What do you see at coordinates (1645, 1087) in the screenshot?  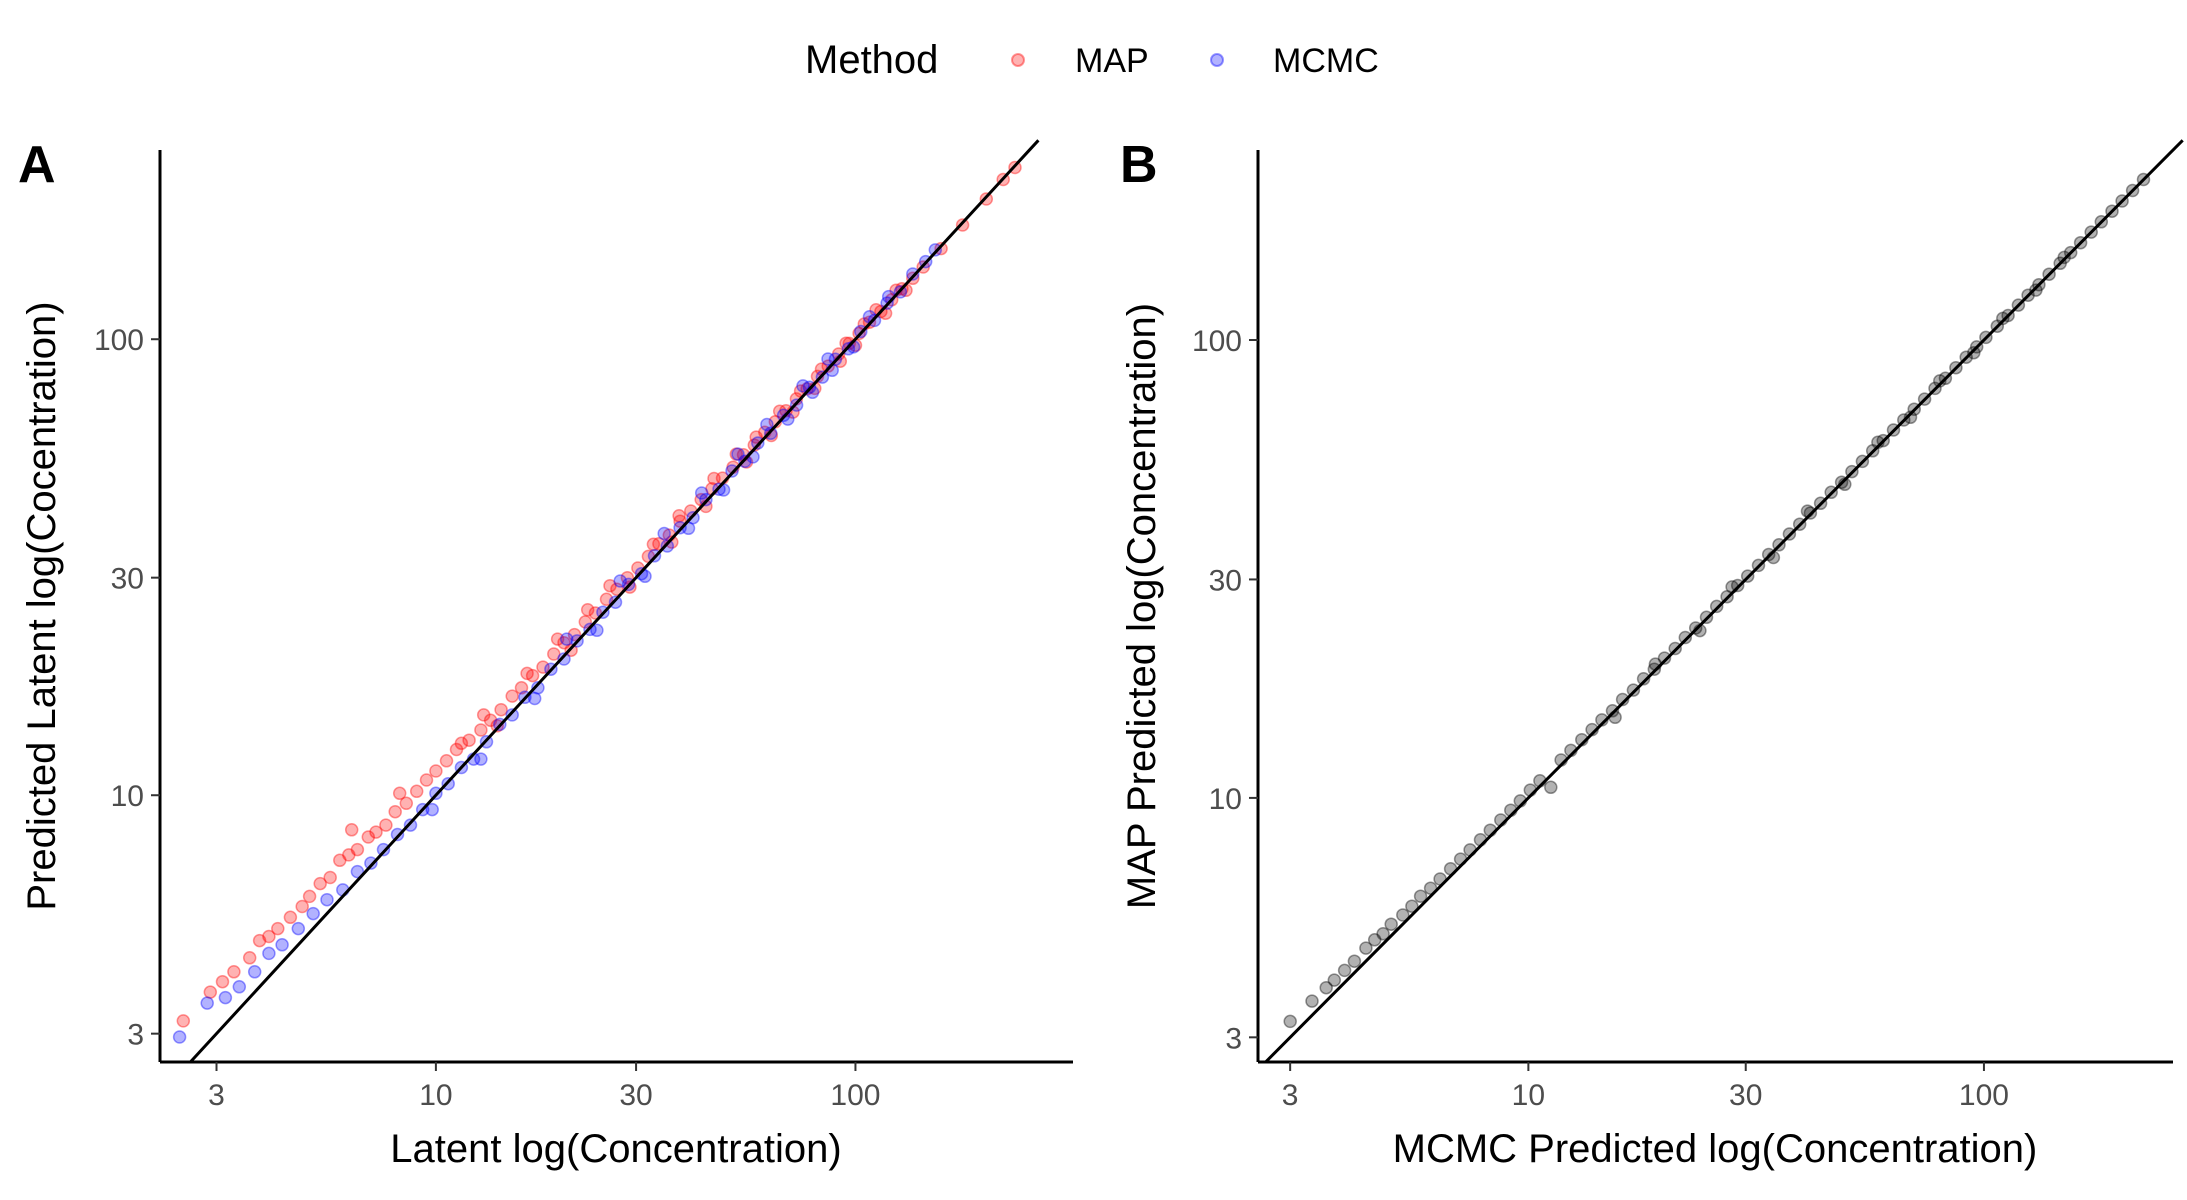 I see `panel-b-x-ticks: 3 10 30 100` at bounding box center [1645, 1087].